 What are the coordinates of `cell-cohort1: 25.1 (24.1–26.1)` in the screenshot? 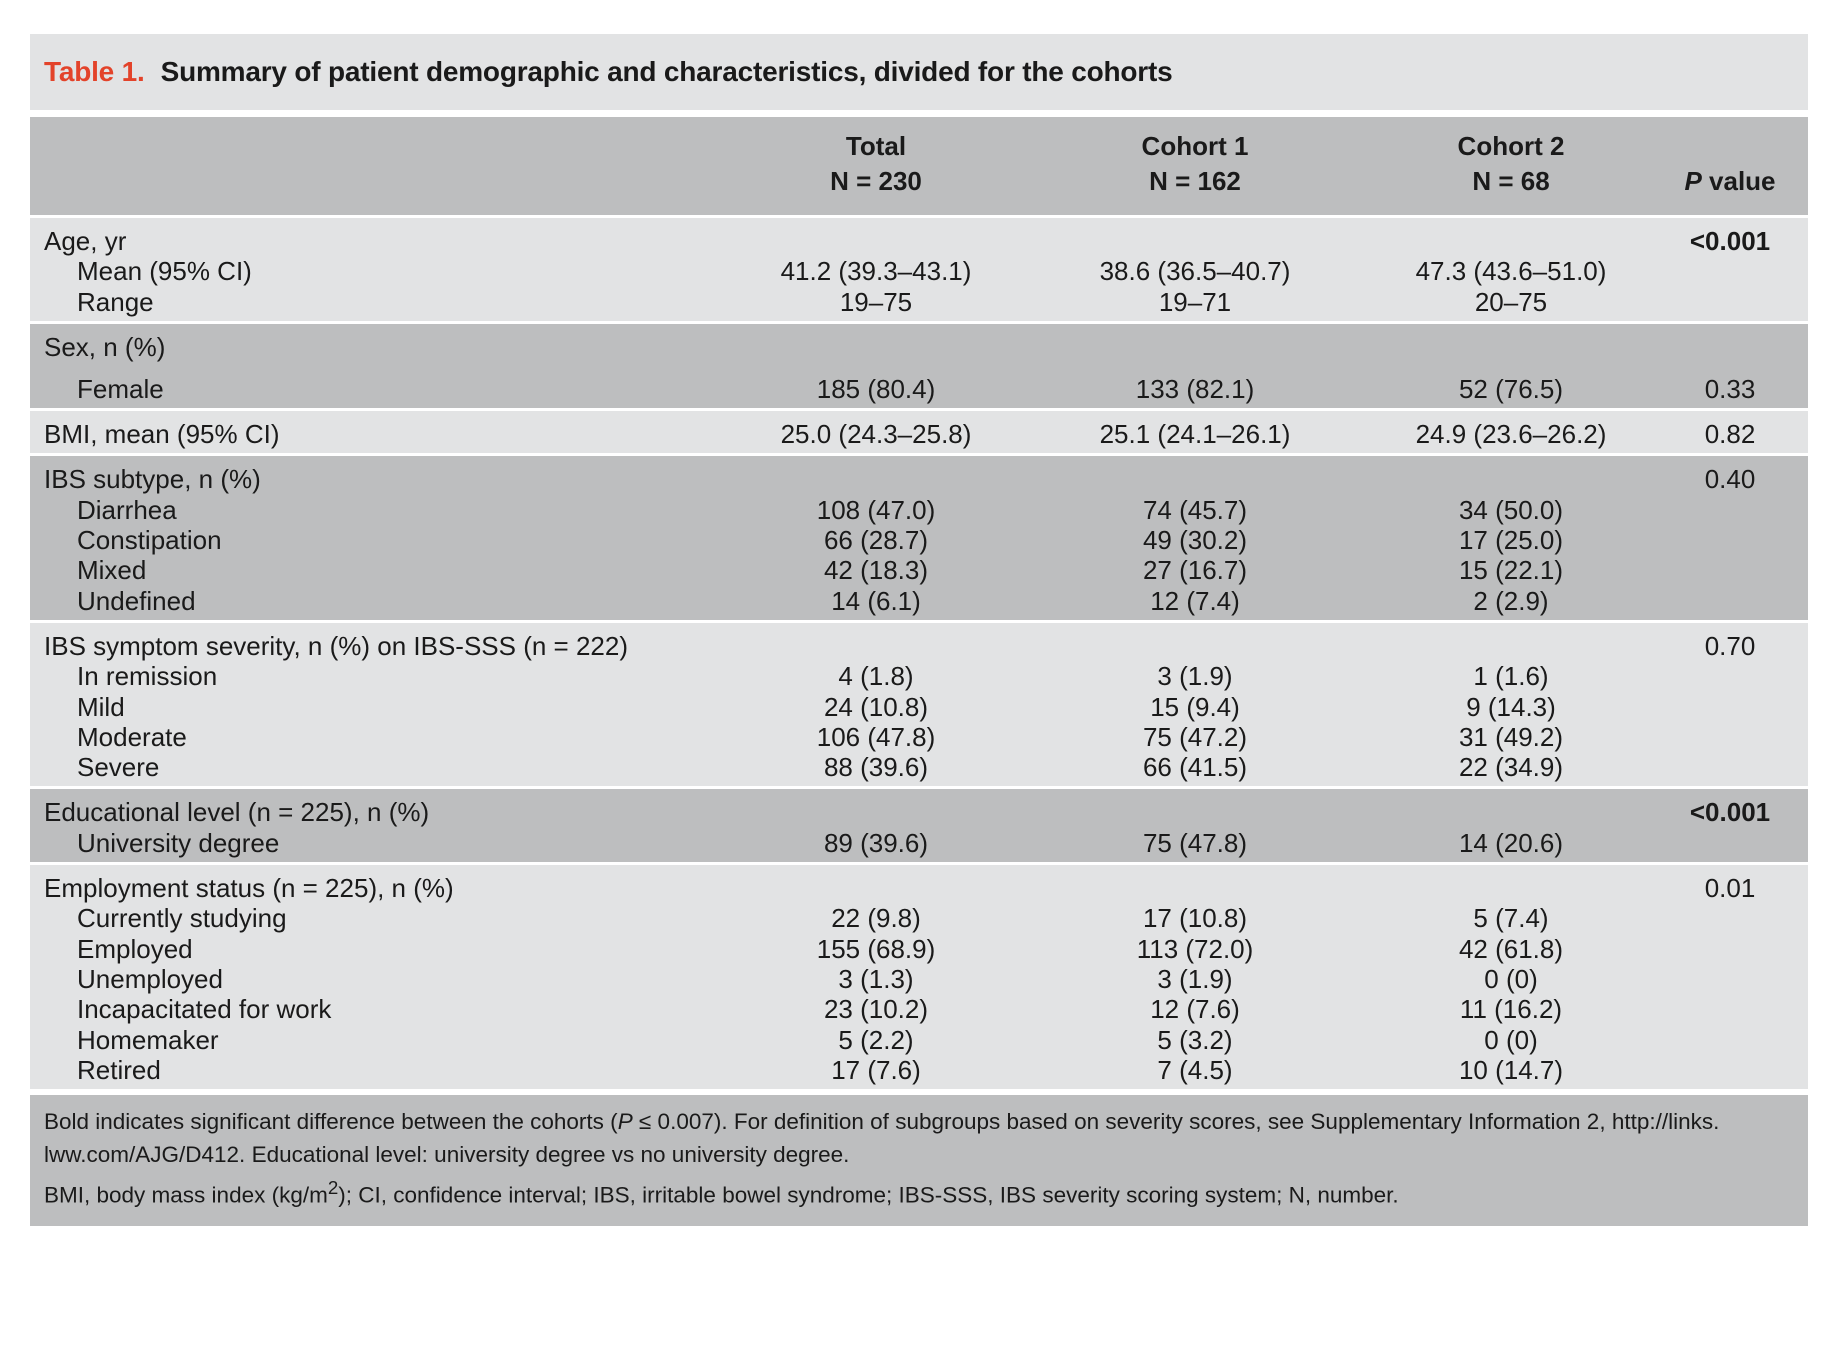 It's located at (1195, 434).